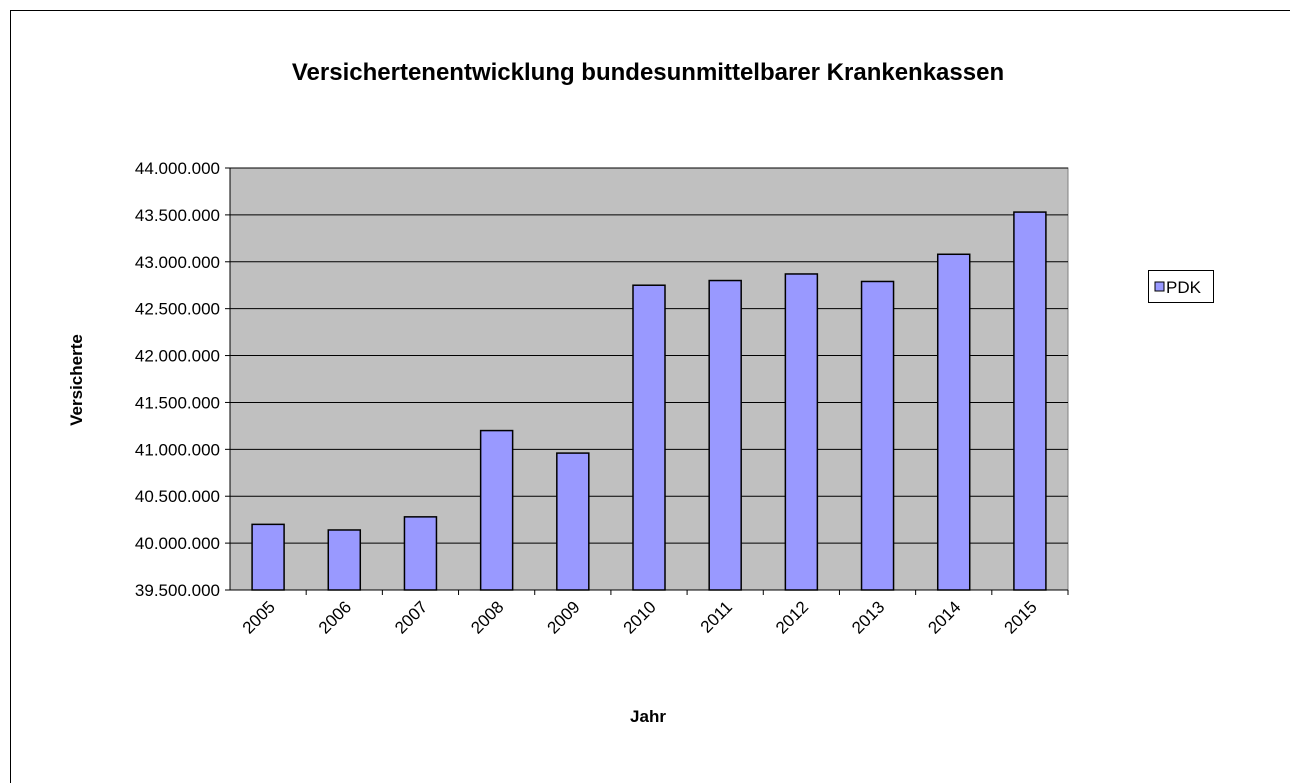 This screenshot has width=1290, height=783. What do you see at coordinates (177, 449) in the screenshot?
I see `y-tick-label: 41.000.000` at bounding box center [177, 449].